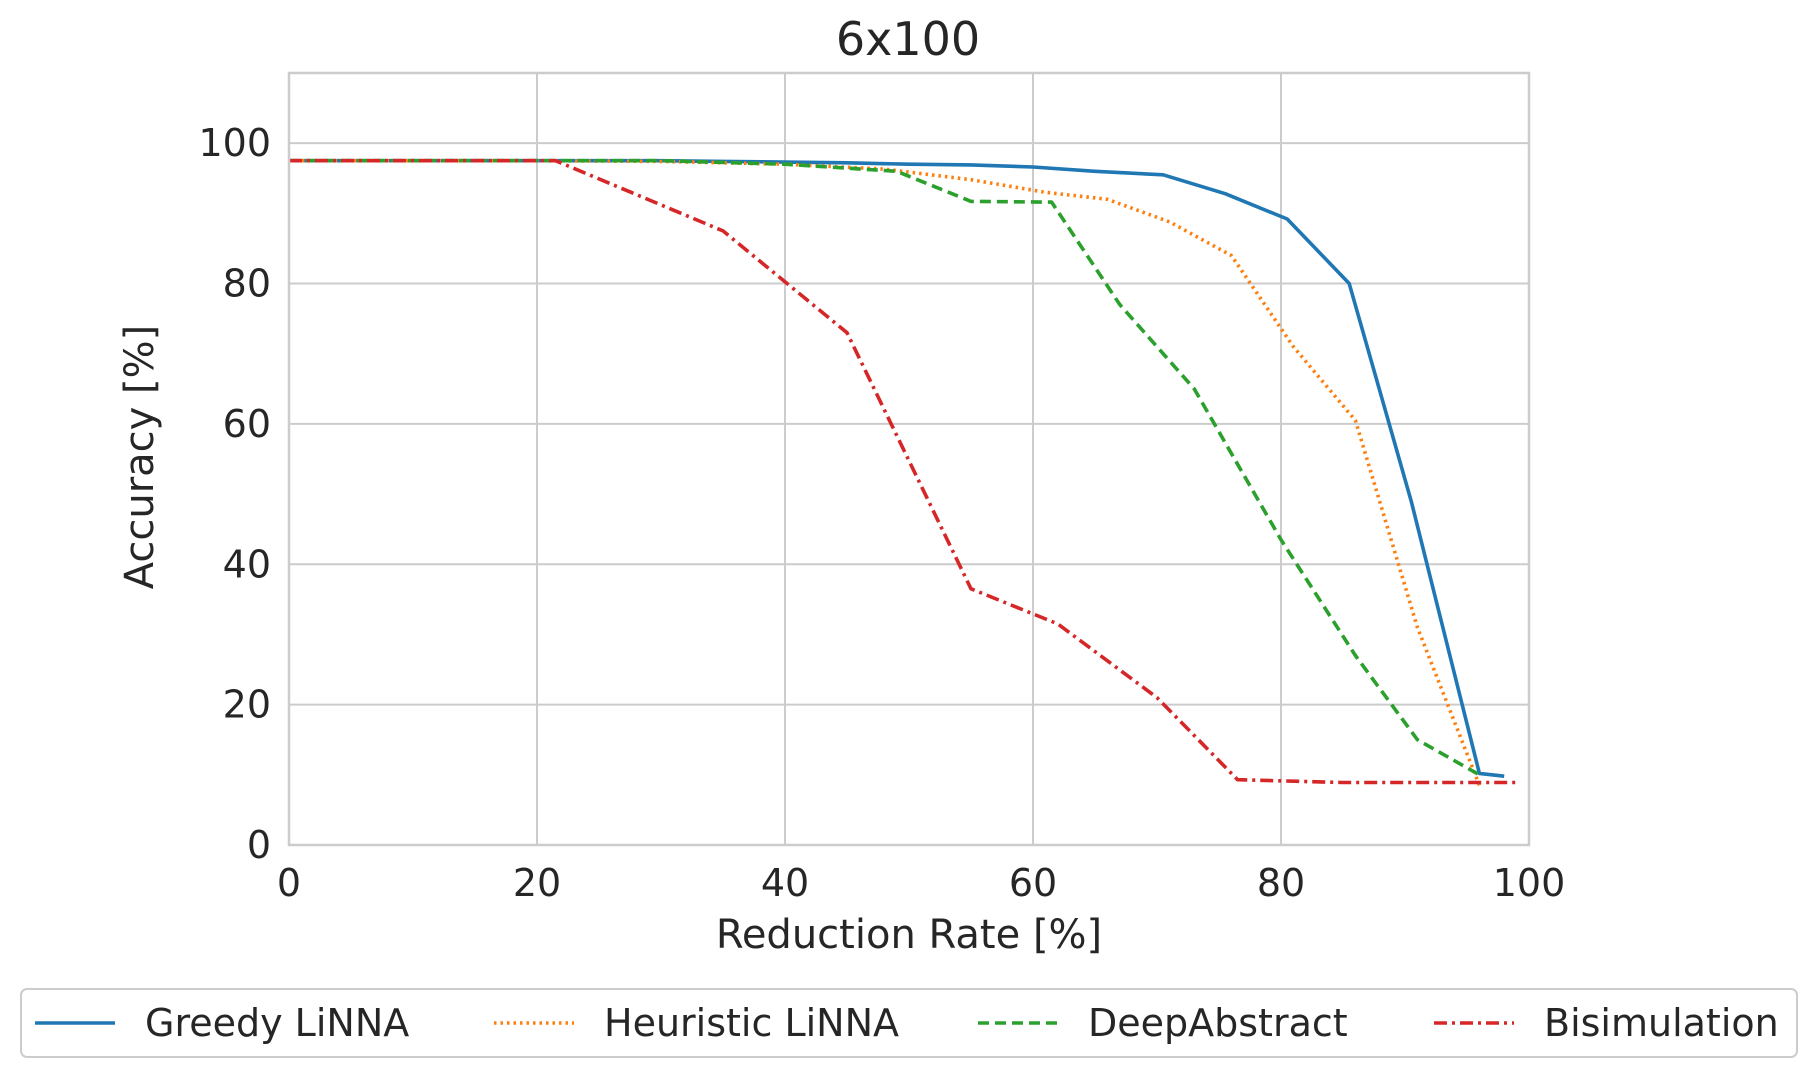 The image size is (1817, 1076). What do you see at coordinates (1218, 1023) in the screenshot?
I see `legend-label: DeepAbstract` at bounding box center [1218, 1023].